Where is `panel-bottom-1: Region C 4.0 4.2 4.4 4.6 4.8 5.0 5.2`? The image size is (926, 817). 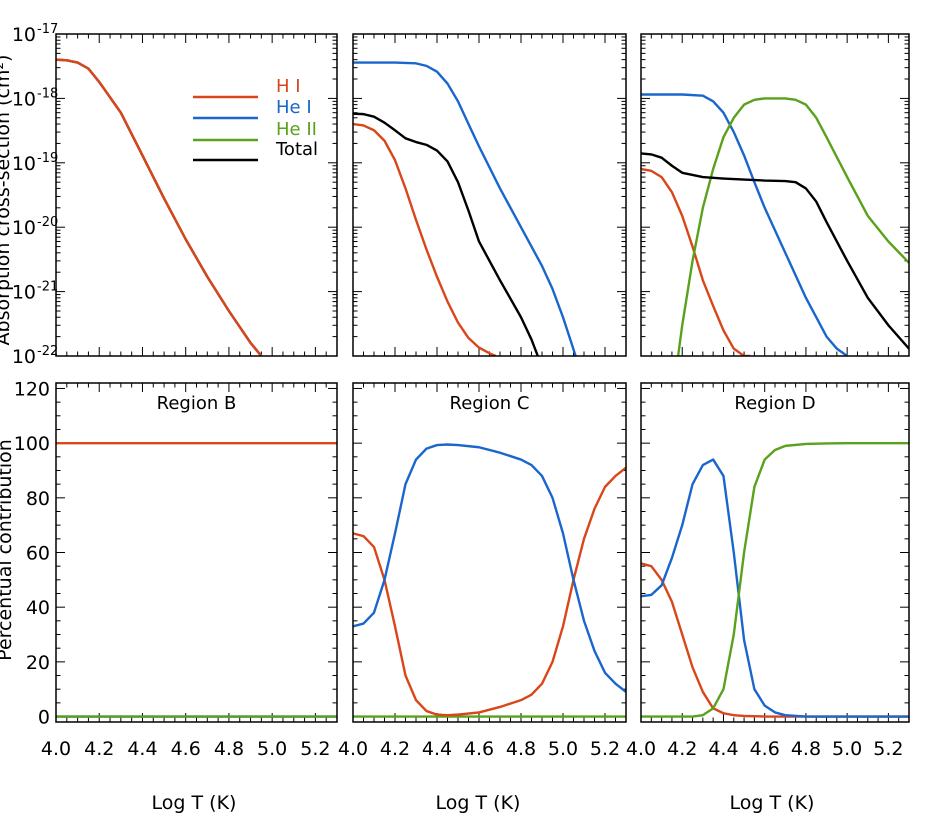
panel-bottom-1: Region C 4.0 4.2 4.4 4.6 4.8 5.0 5.2 is located at coordinates (482, 571).